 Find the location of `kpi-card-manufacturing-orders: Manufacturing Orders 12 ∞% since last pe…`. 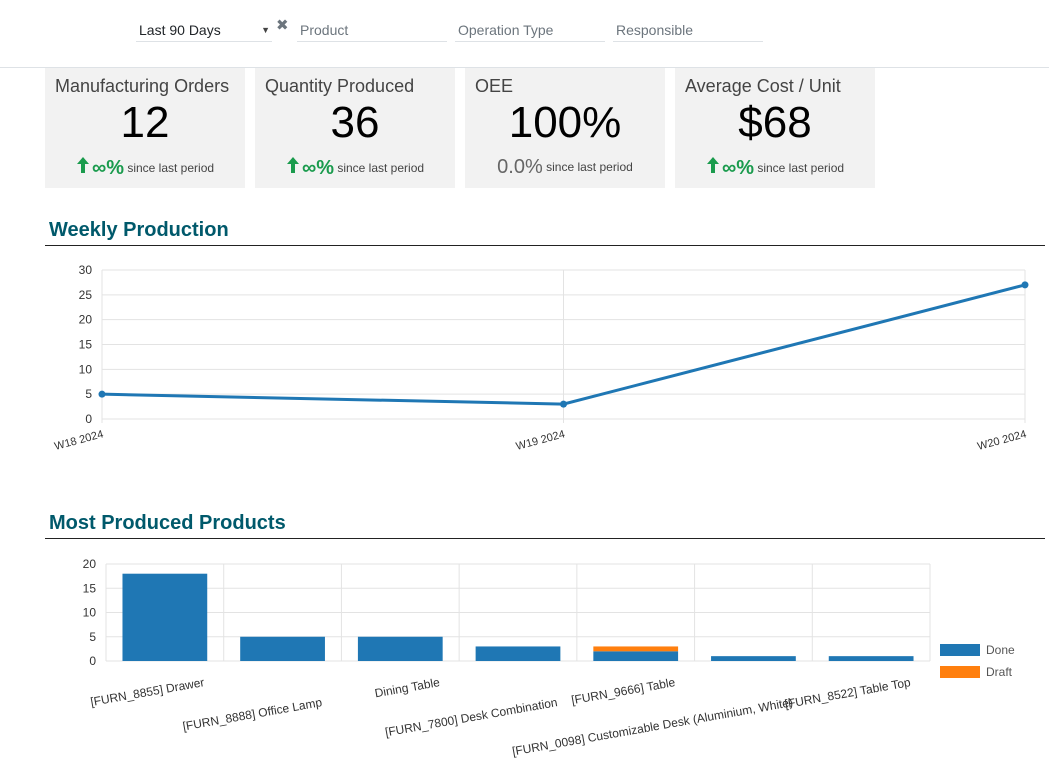

kpi-card-manufacturing-orders: Manufacturing Orders 12 ∞% since last pe… is located at coordinates (145, 128).